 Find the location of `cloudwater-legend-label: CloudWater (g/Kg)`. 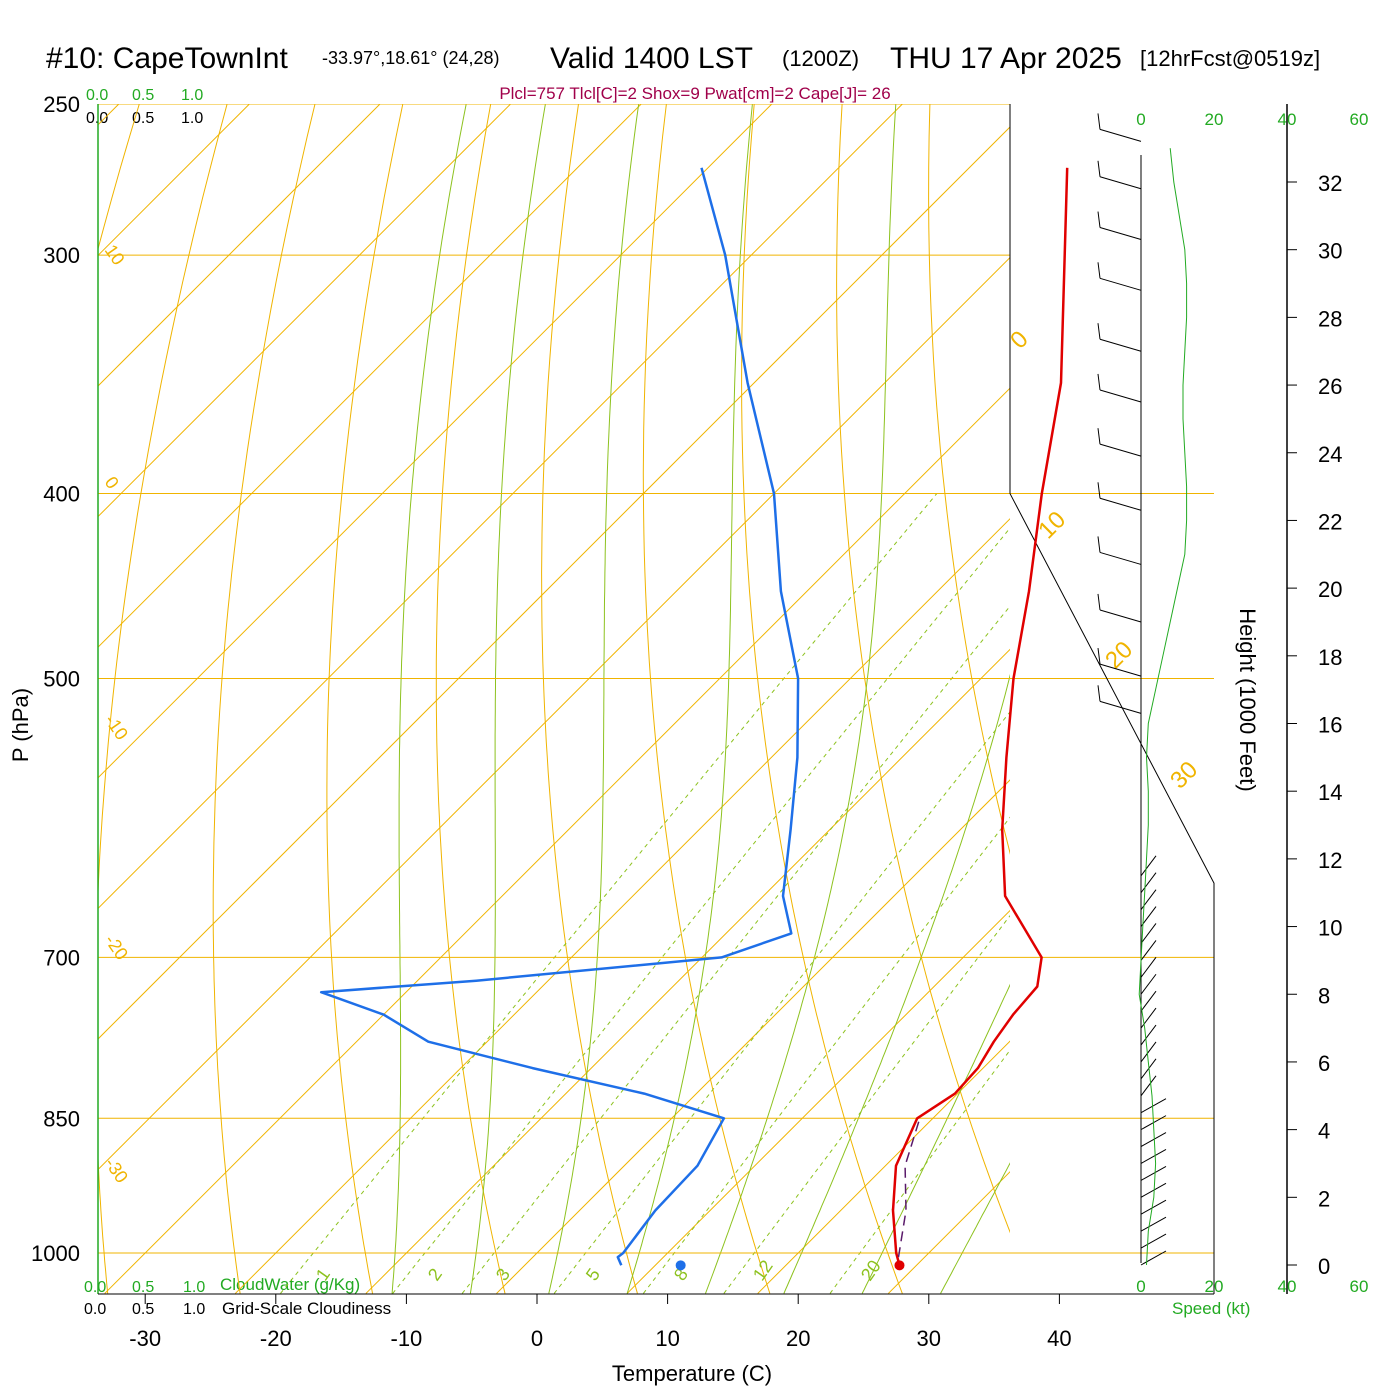

cloudwater-legend-label: CloudWater (g/Kg) is located at coordinates (290, 1284).